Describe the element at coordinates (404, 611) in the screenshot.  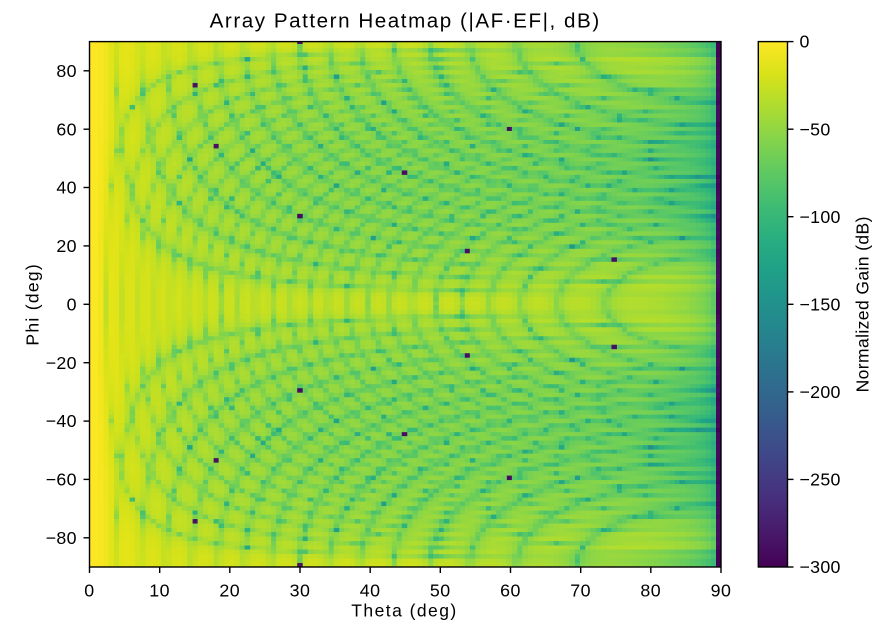
I see `svg-text: Theta (deg)` at that location.